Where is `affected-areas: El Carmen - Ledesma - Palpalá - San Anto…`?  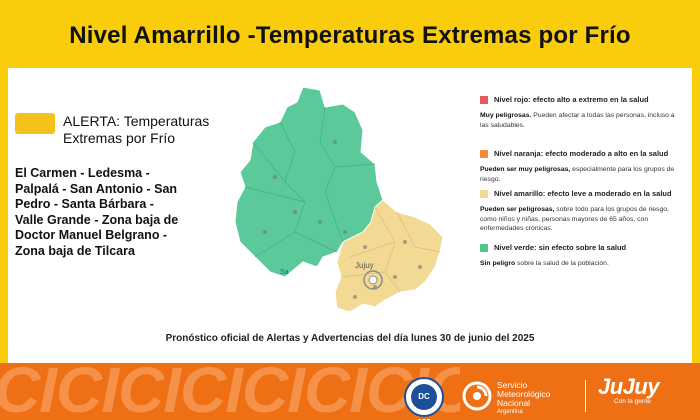
affected-areas: El Carmen - Ledesma - Palpalá - San Anto… is located at coordinates (97, 212).